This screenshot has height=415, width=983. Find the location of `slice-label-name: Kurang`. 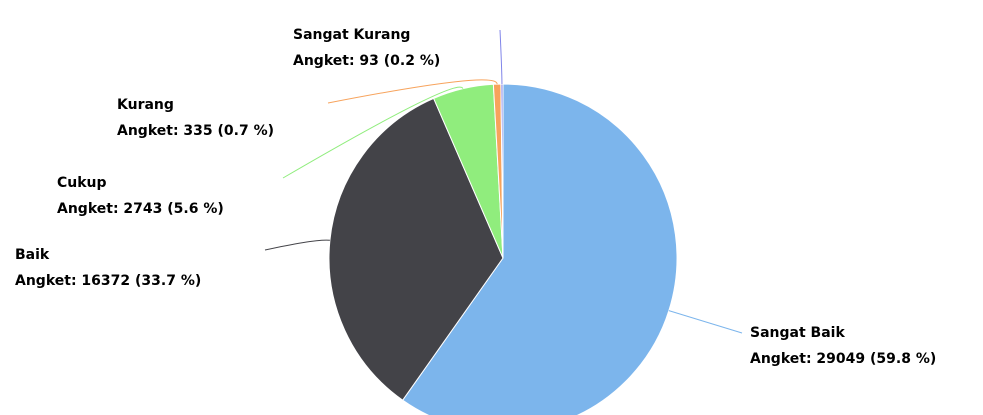

slice-label-name: Kurang is located at coordinates (145, 105).